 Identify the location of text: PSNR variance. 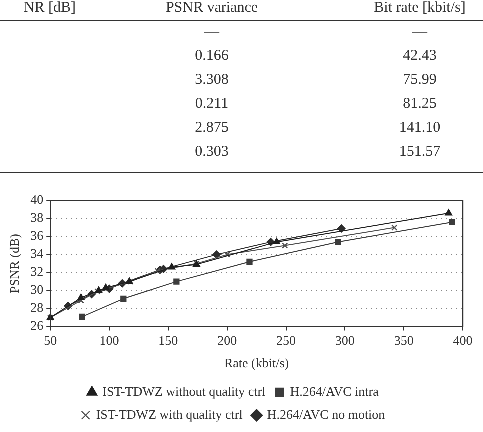
(212, 8).